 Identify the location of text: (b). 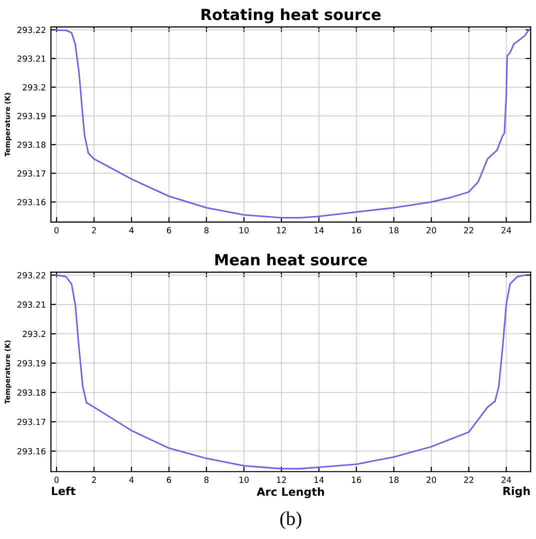
(291, 521).